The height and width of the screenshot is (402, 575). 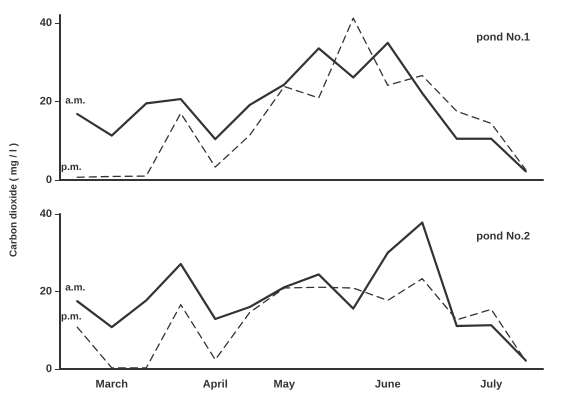 I want to click on text: pond No.2, so click(x=503, y=236).